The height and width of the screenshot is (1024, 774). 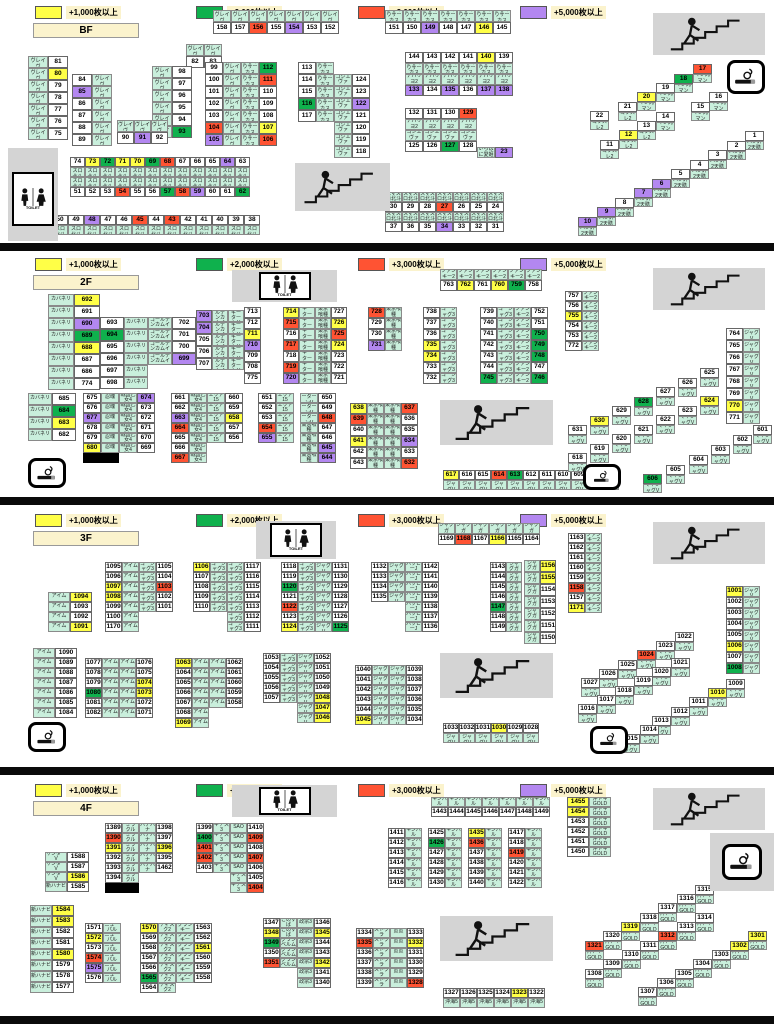 I want to click on machine-name-label: カバネリ, so click(x=136, y=347).